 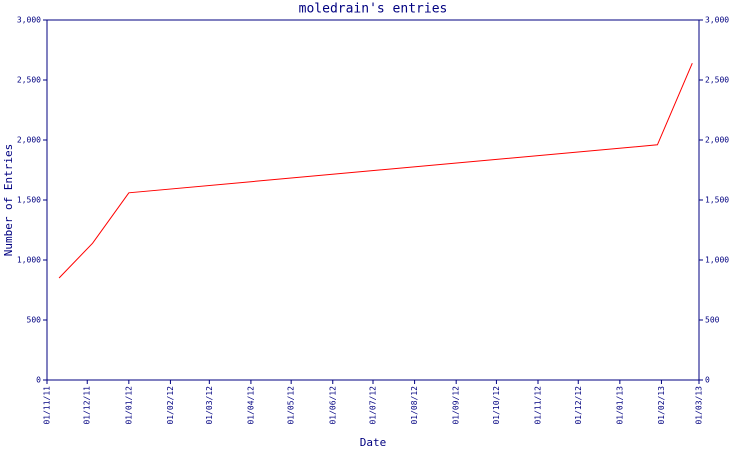 What do you see at coordinates (707, 380) in the screenshot?
I see `y2-tick-label: 0` at bounding box center [707, 380].